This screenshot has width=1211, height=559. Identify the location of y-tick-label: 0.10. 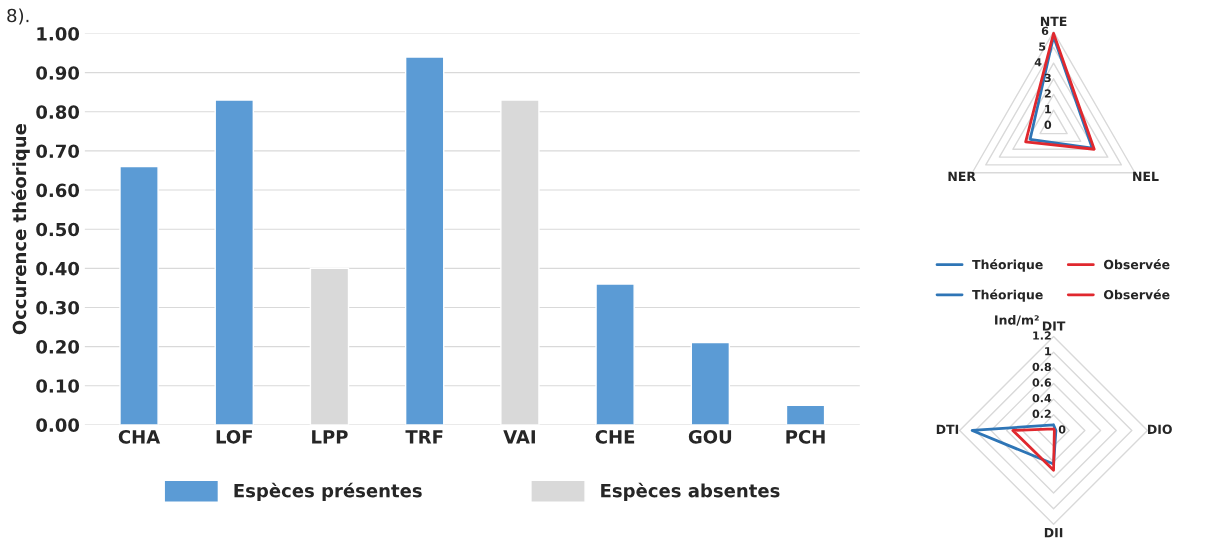
(58, 386).